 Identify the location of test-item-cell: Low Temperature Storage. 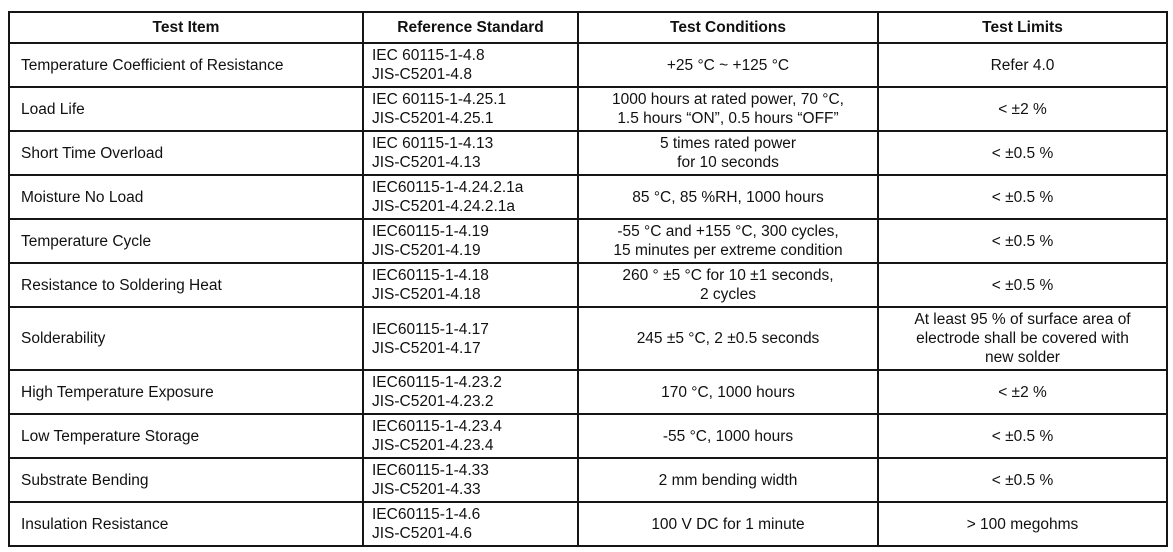
(186, 436).